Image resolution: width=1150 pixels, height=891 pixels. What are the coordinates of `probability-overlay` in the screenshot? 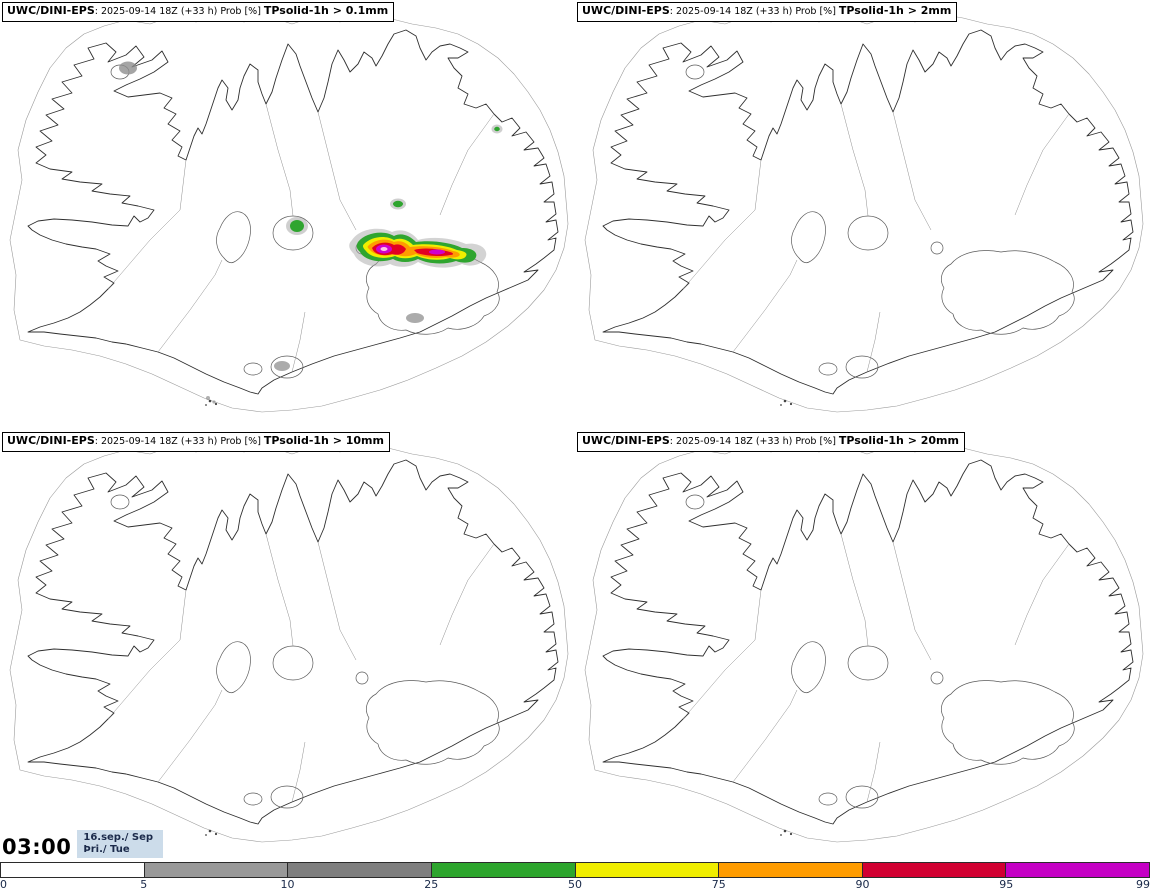 It's located at (311, 232).